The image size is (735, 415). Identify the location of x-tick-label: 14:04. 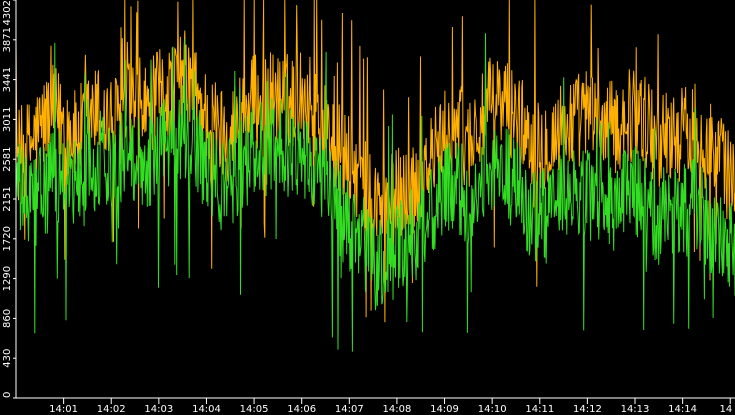
(206, 409).